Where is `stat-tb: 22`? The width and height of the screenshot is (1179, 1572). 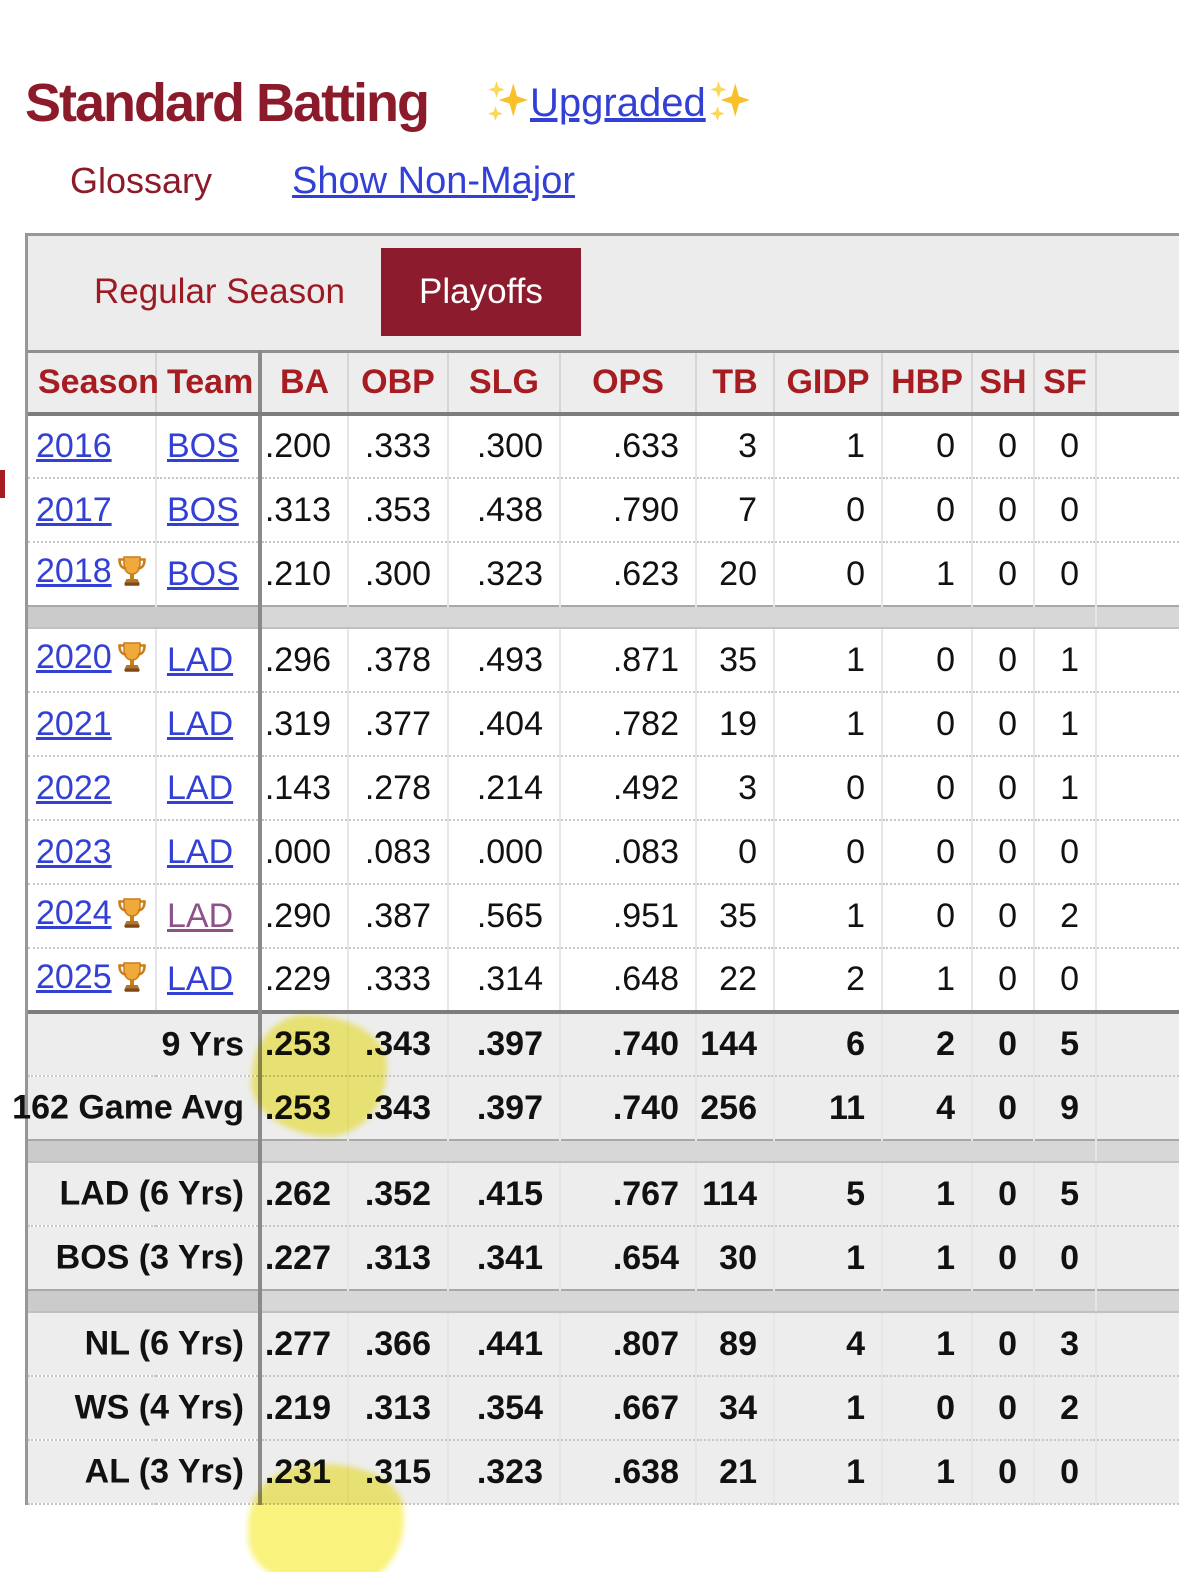 stat-tb: 22 is located at coordinates (735, 980).